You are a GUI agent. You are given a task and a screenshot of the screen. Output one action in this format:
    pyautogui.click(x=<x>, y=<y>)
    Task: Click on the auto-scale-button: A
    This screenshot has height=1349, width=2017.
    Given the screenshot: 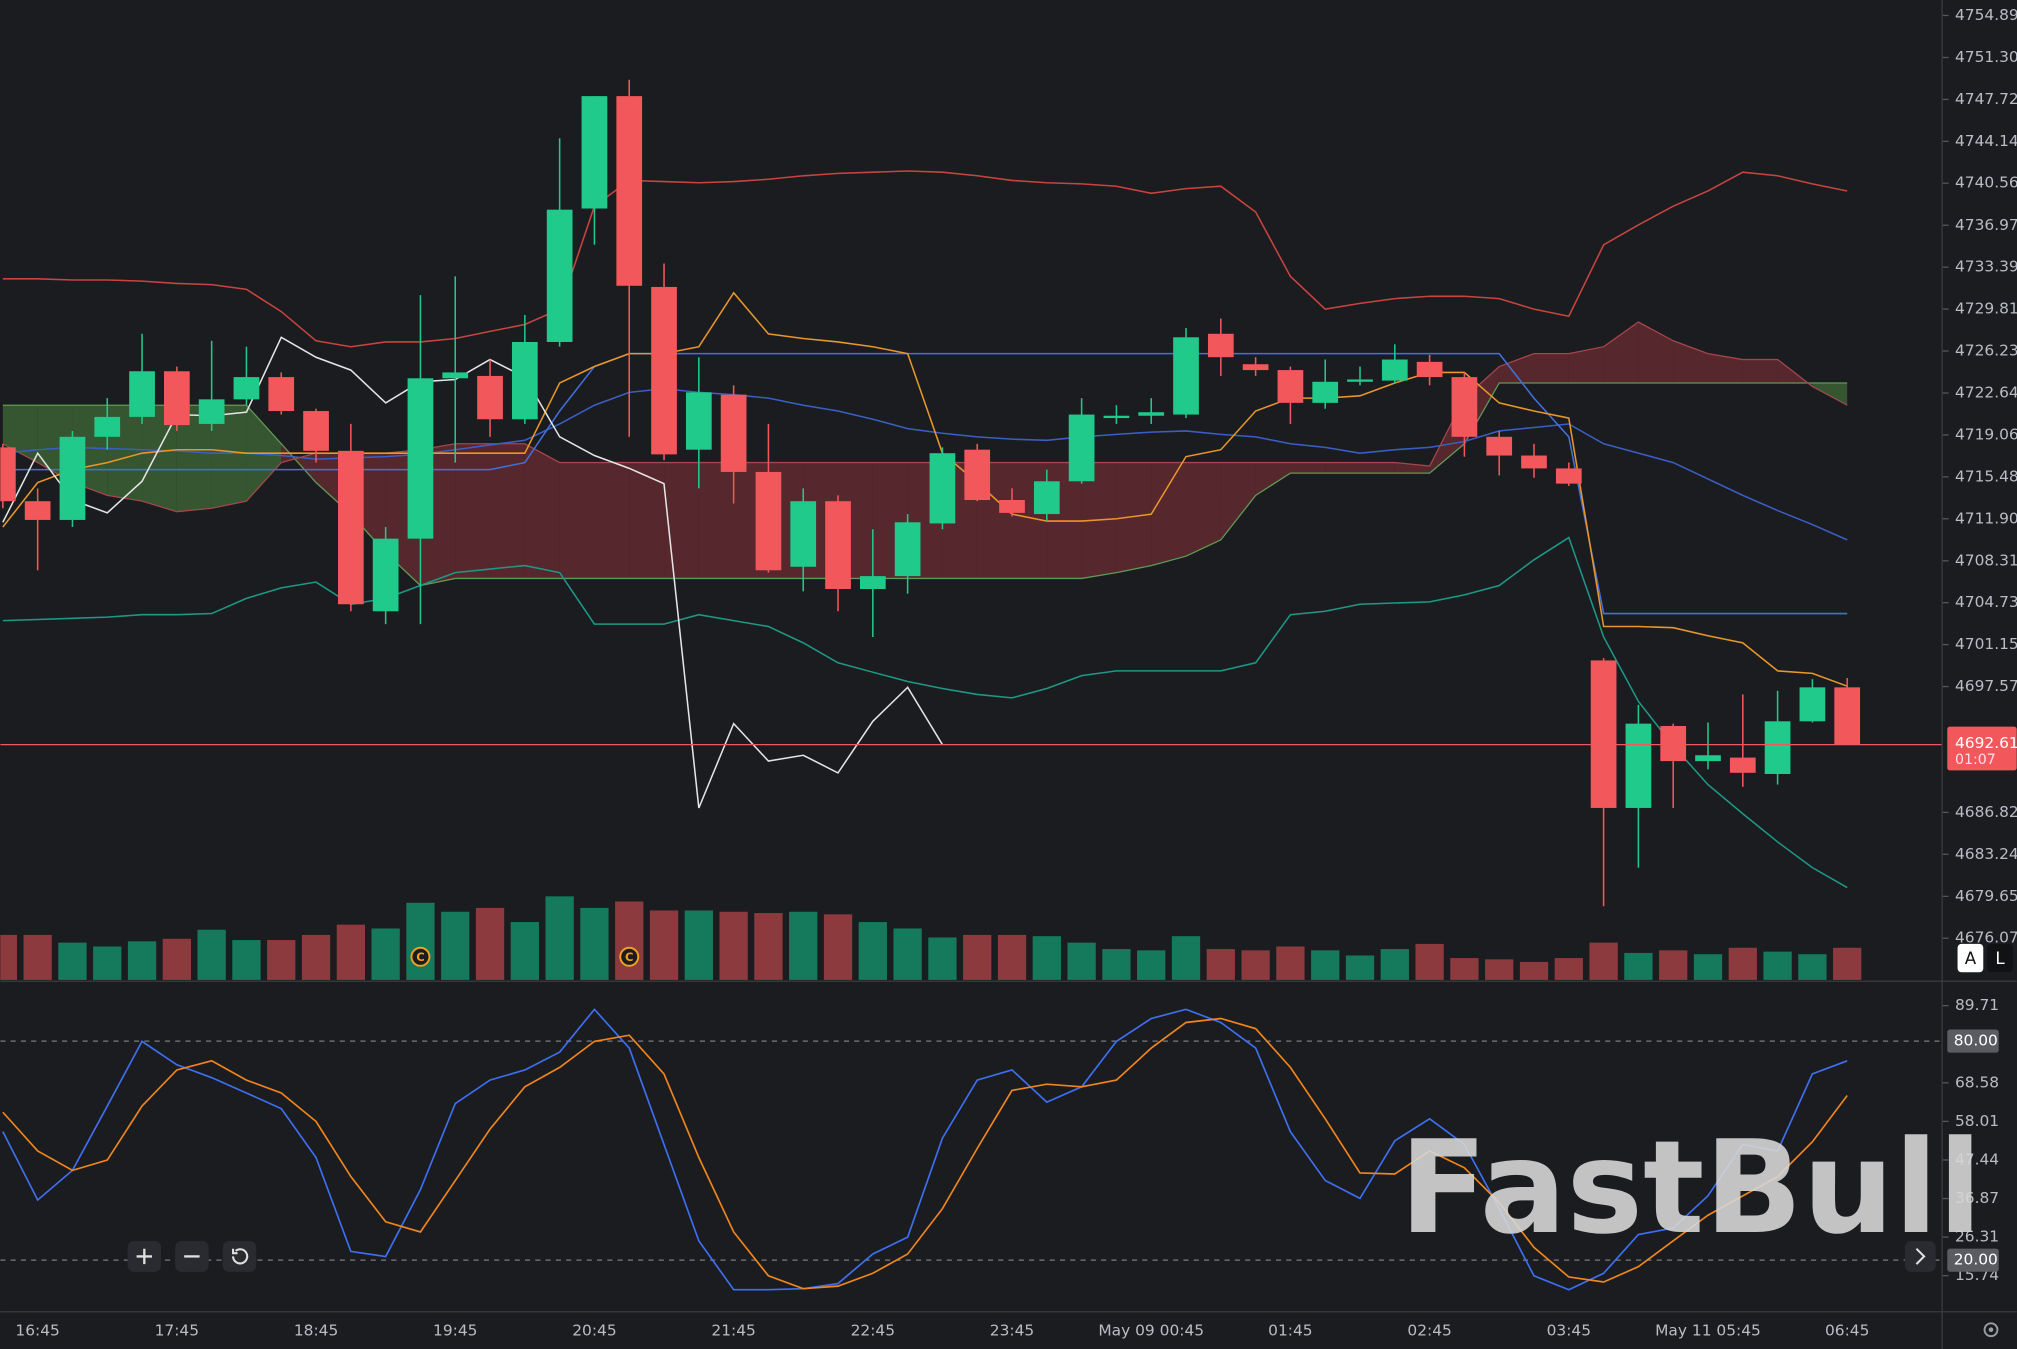 What is the action you would take?
    pyautogui.click(x=1970, y=958)
    